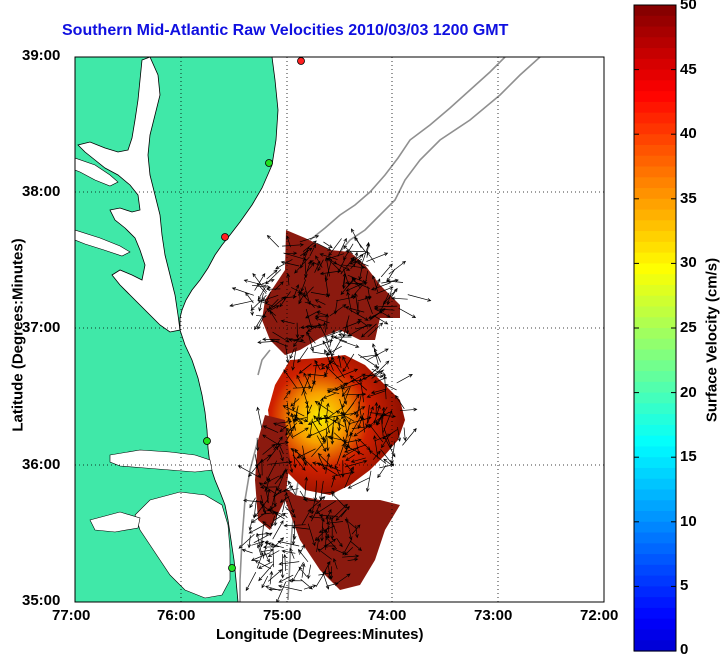  I want to click on x-axis-label: Longitude (Degrees:Minutes), so click(320, 634).